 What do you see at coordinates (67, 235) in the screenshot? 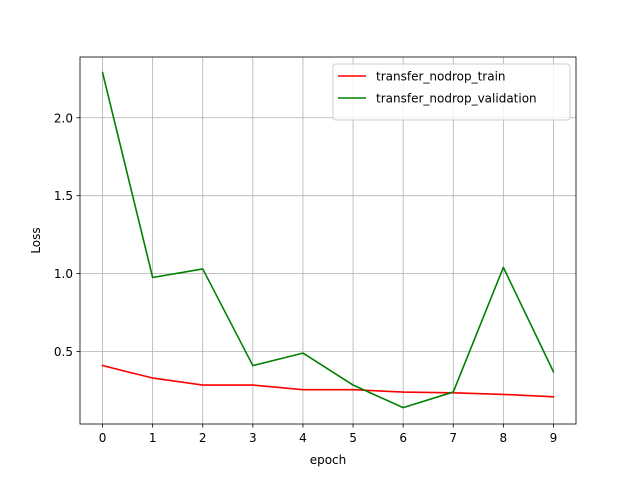
I see `y-axis-ticks: 0.5 1.0 1.5 2.0` at bounding box center [67, 235].